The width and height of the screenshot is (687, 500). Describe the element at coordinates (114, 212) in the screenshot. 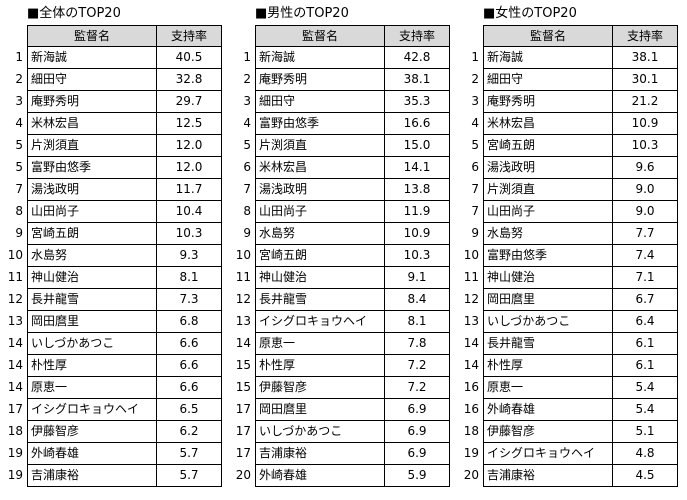

I see `table-row: 8 山田尚子 10.4` at that location.